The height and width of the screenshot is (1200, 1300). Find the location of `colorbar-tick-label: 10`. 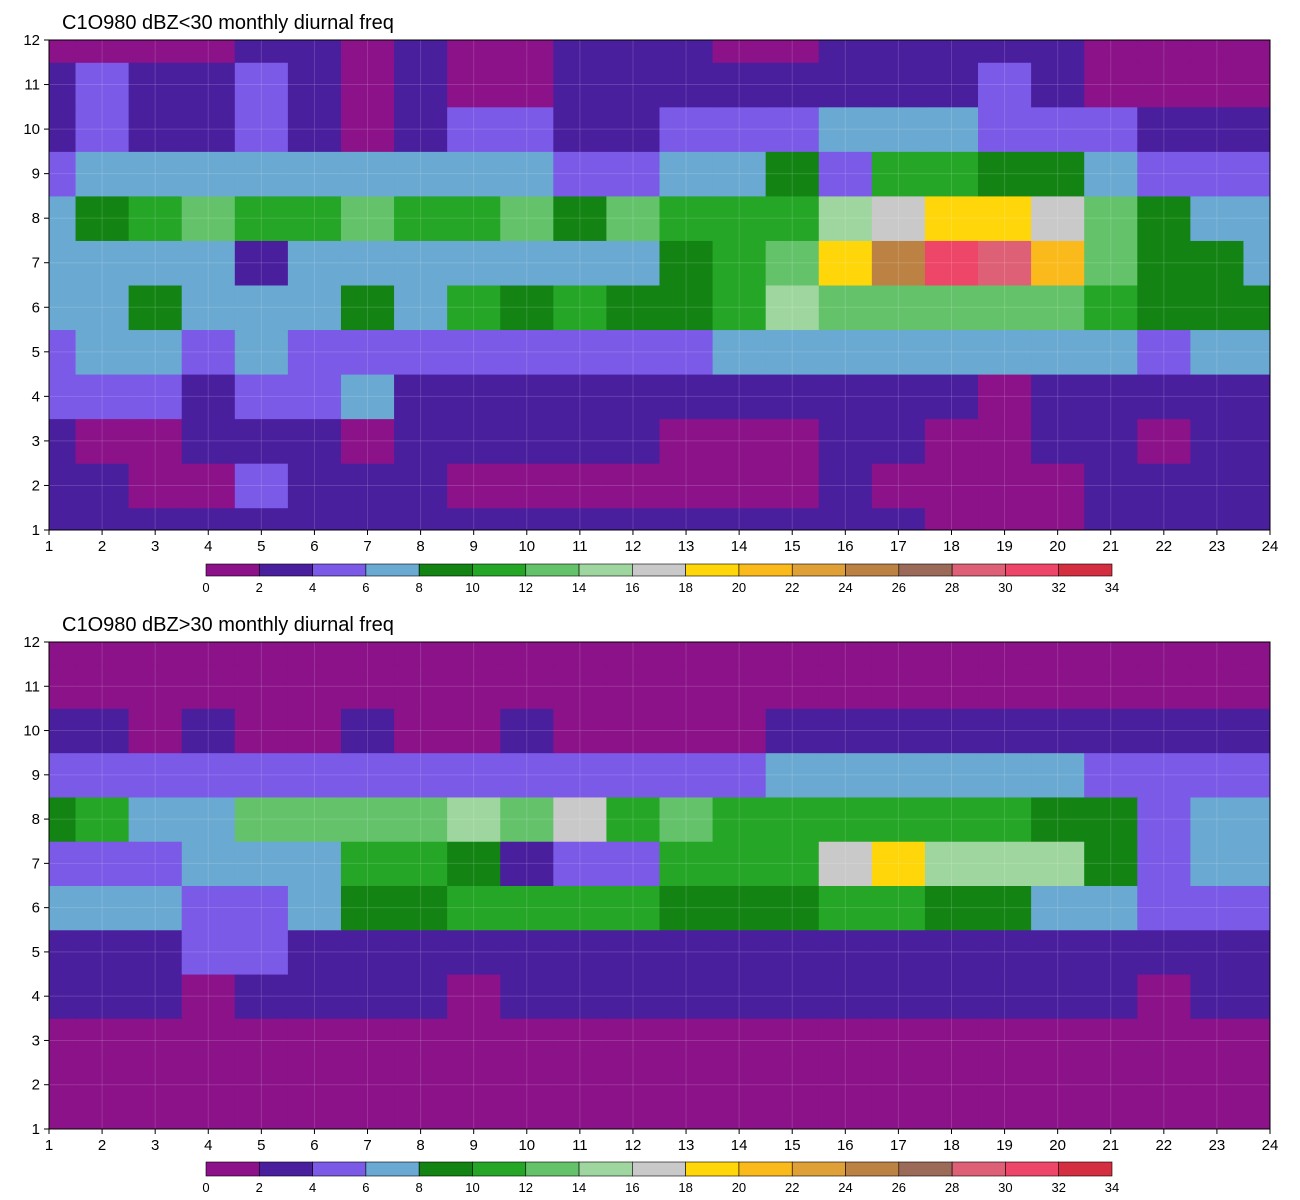

colorbar-tick-label: 10 is located at coordinates (472, 1187).